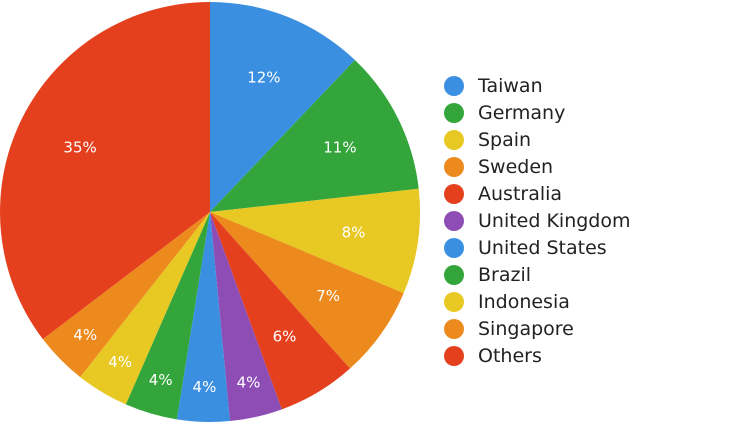  I want to click on legend-label: United States, so click(542, 247).